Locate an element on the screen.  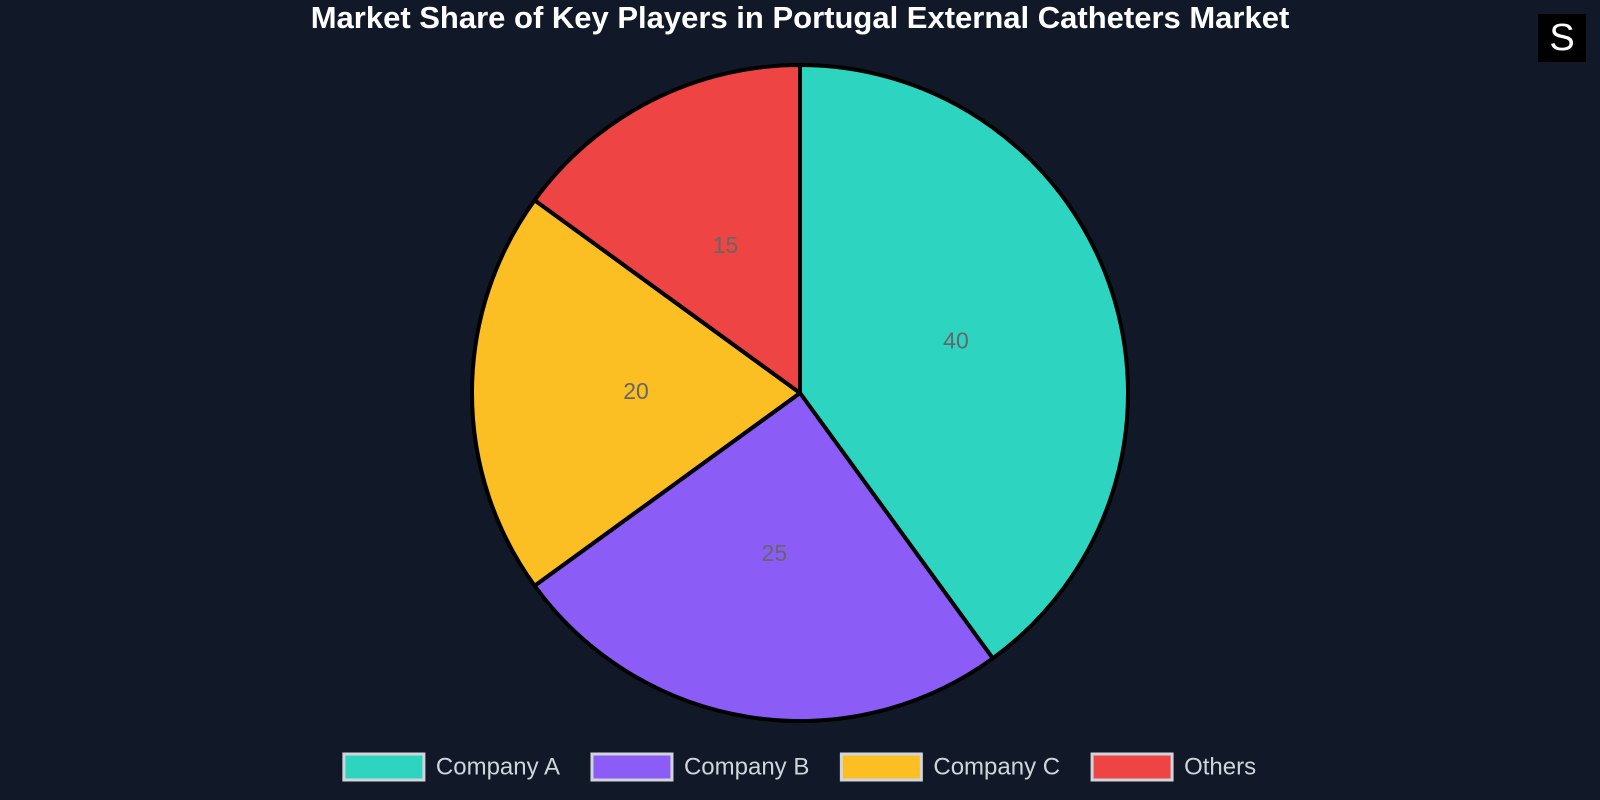
legend-label: Company C is located at coordinates (996, 766).